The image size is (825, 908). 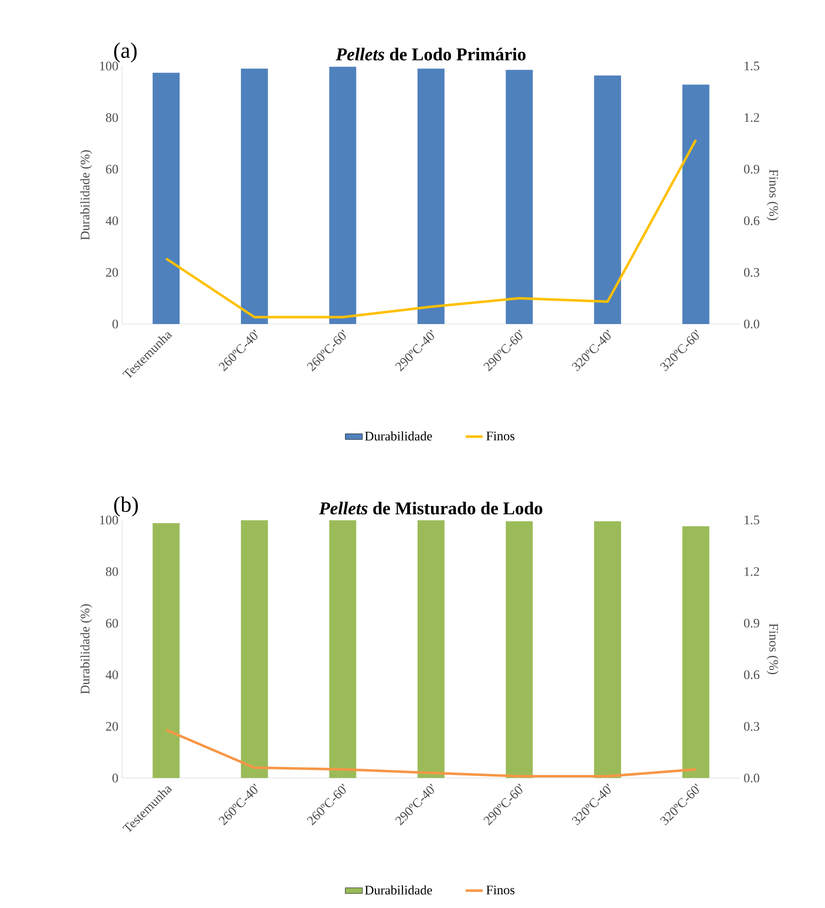 I want to click on chart-title: Pellets de Lodo Primário, so click(x=431, y=54).